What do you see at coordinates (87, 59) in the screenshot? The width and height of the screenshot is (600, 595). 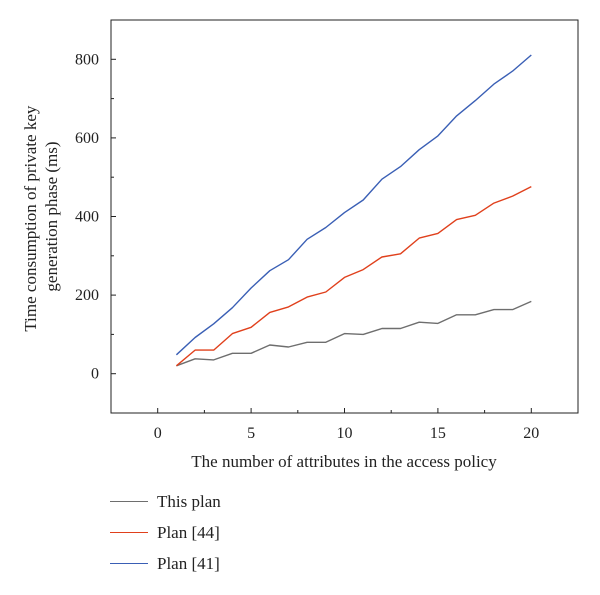 I see `y-tick-label: 800` at bounding box center [87, 59].